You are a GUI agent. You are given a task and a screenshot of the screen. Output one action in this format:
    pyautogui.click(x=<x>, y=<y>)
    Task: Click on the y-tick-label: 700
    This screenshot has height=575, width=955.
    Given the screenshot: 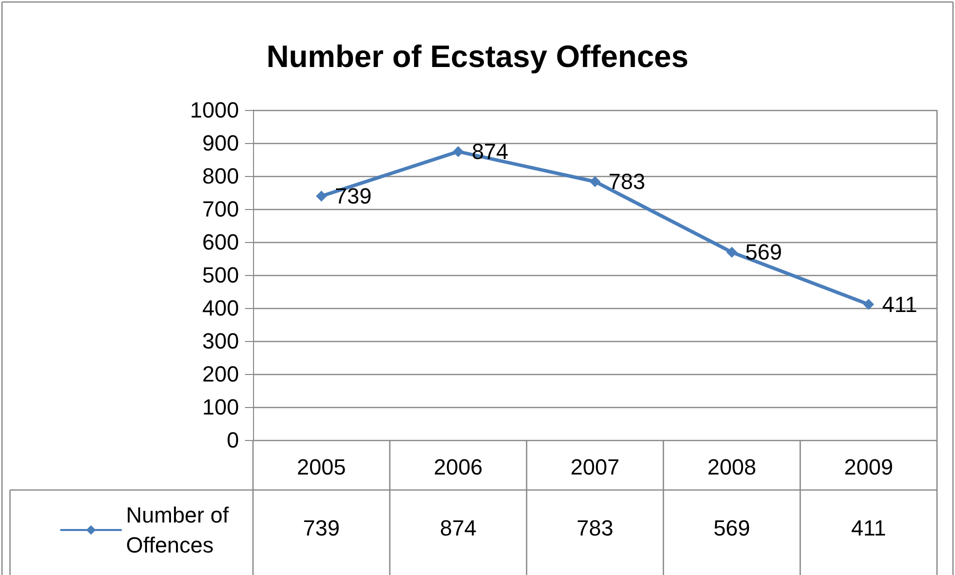 What is the action you would take?
    pyautogui.click(x=220, y=209)
    